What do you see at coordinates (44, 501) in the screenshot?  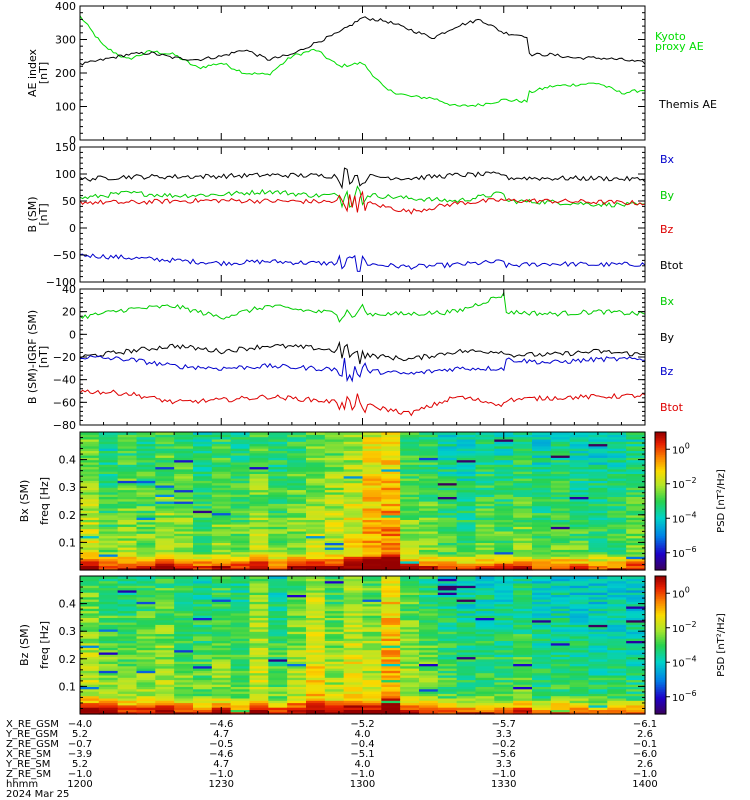 I see `y-axis-label-freq: freq [Hz]` at bounding box center [44, 501].